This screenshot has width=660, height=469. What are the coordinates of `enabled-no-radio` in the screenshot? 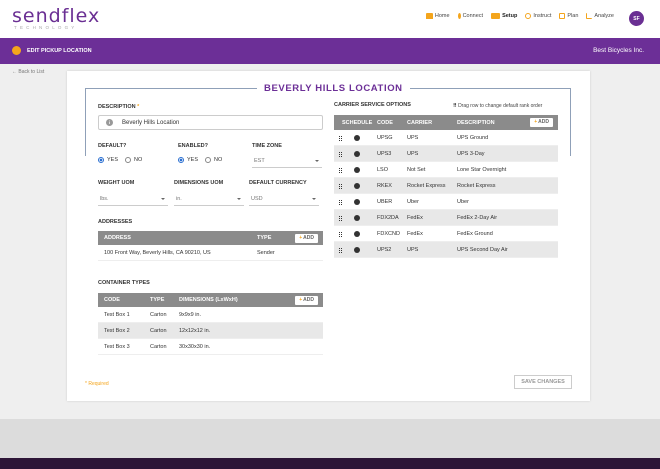 It's located at (208, 160).